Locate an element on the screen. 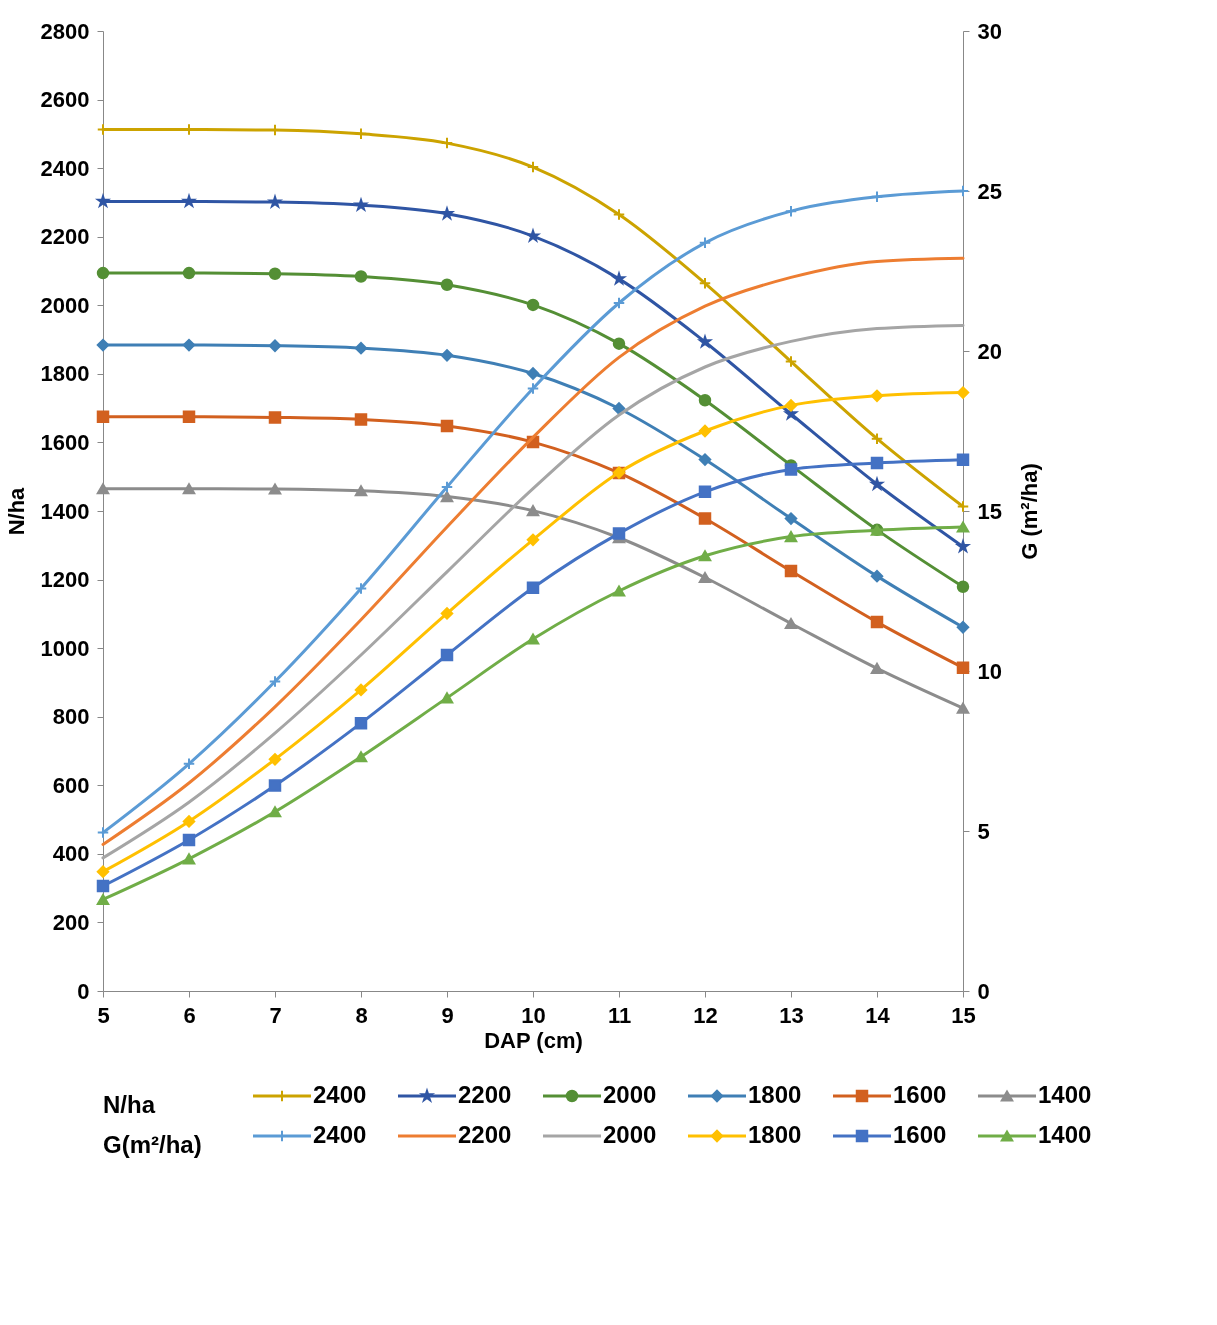 Image resolution: width=1217 pixels, height=1325 pixels. x-tick-label: 6 is located at coordinates (189, 1015).